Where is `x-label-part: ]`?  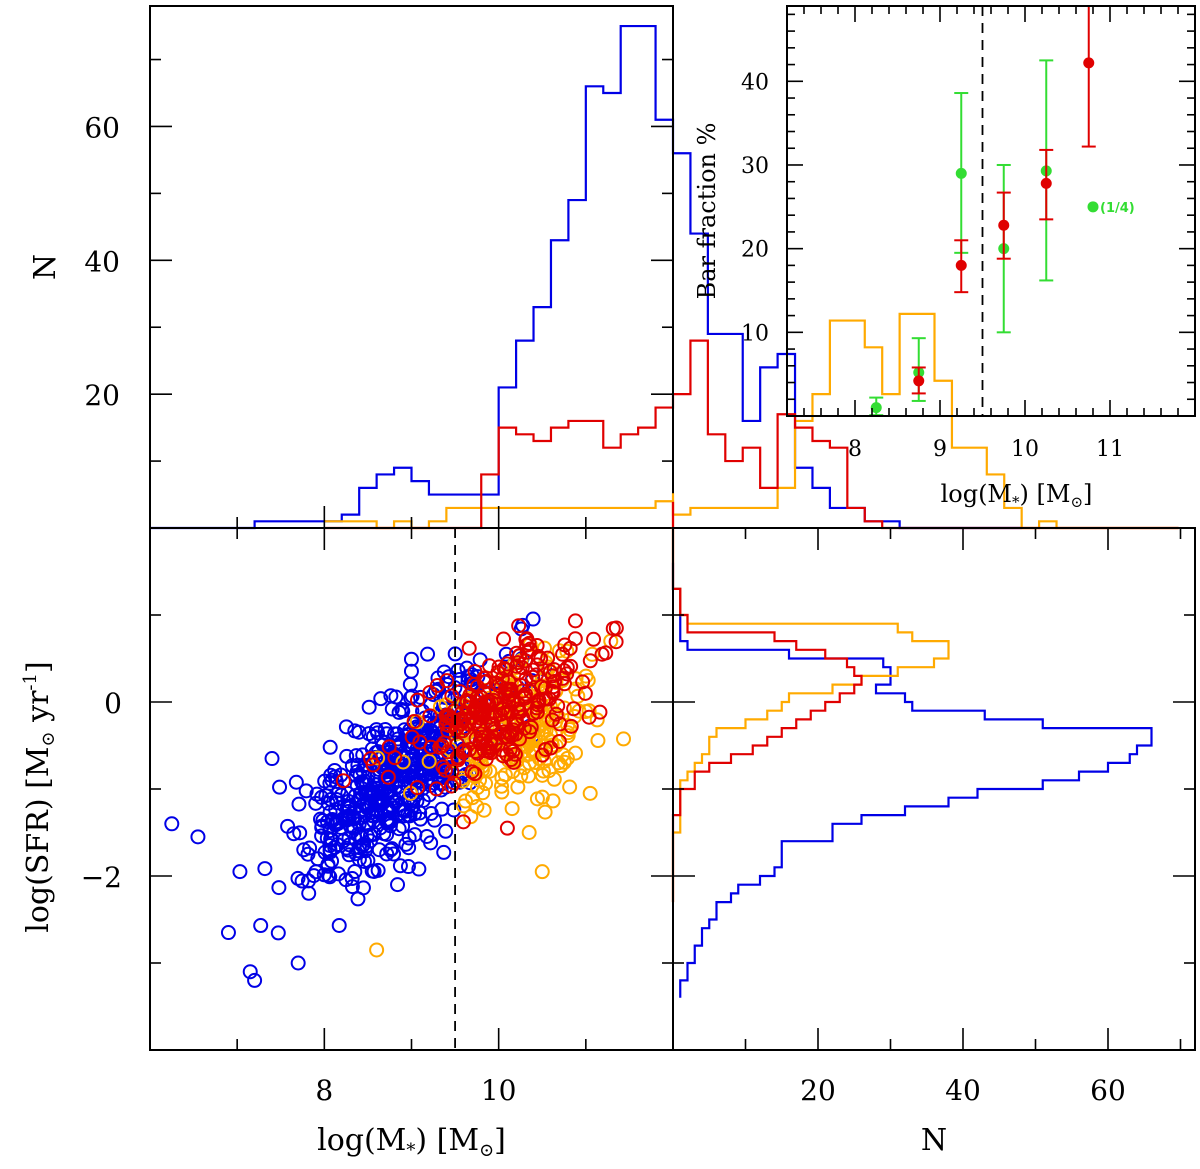 x-label-part: ] is located at coordinates (1087, 494).